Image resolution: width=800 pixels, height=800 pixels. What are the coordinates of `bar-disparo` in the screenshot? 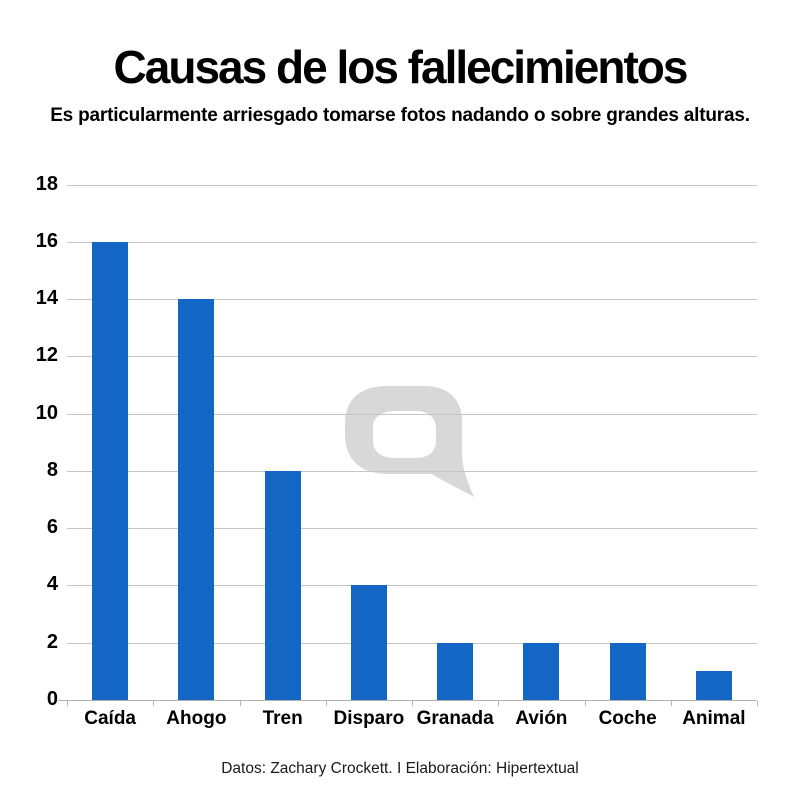 It's located at (368, 642).